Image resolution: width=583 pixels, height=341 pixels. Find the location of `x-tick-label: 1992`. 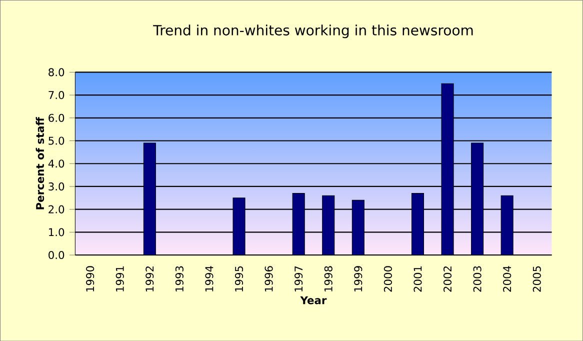

x-tick-label: 1992 is located at coordinates (150, 279).